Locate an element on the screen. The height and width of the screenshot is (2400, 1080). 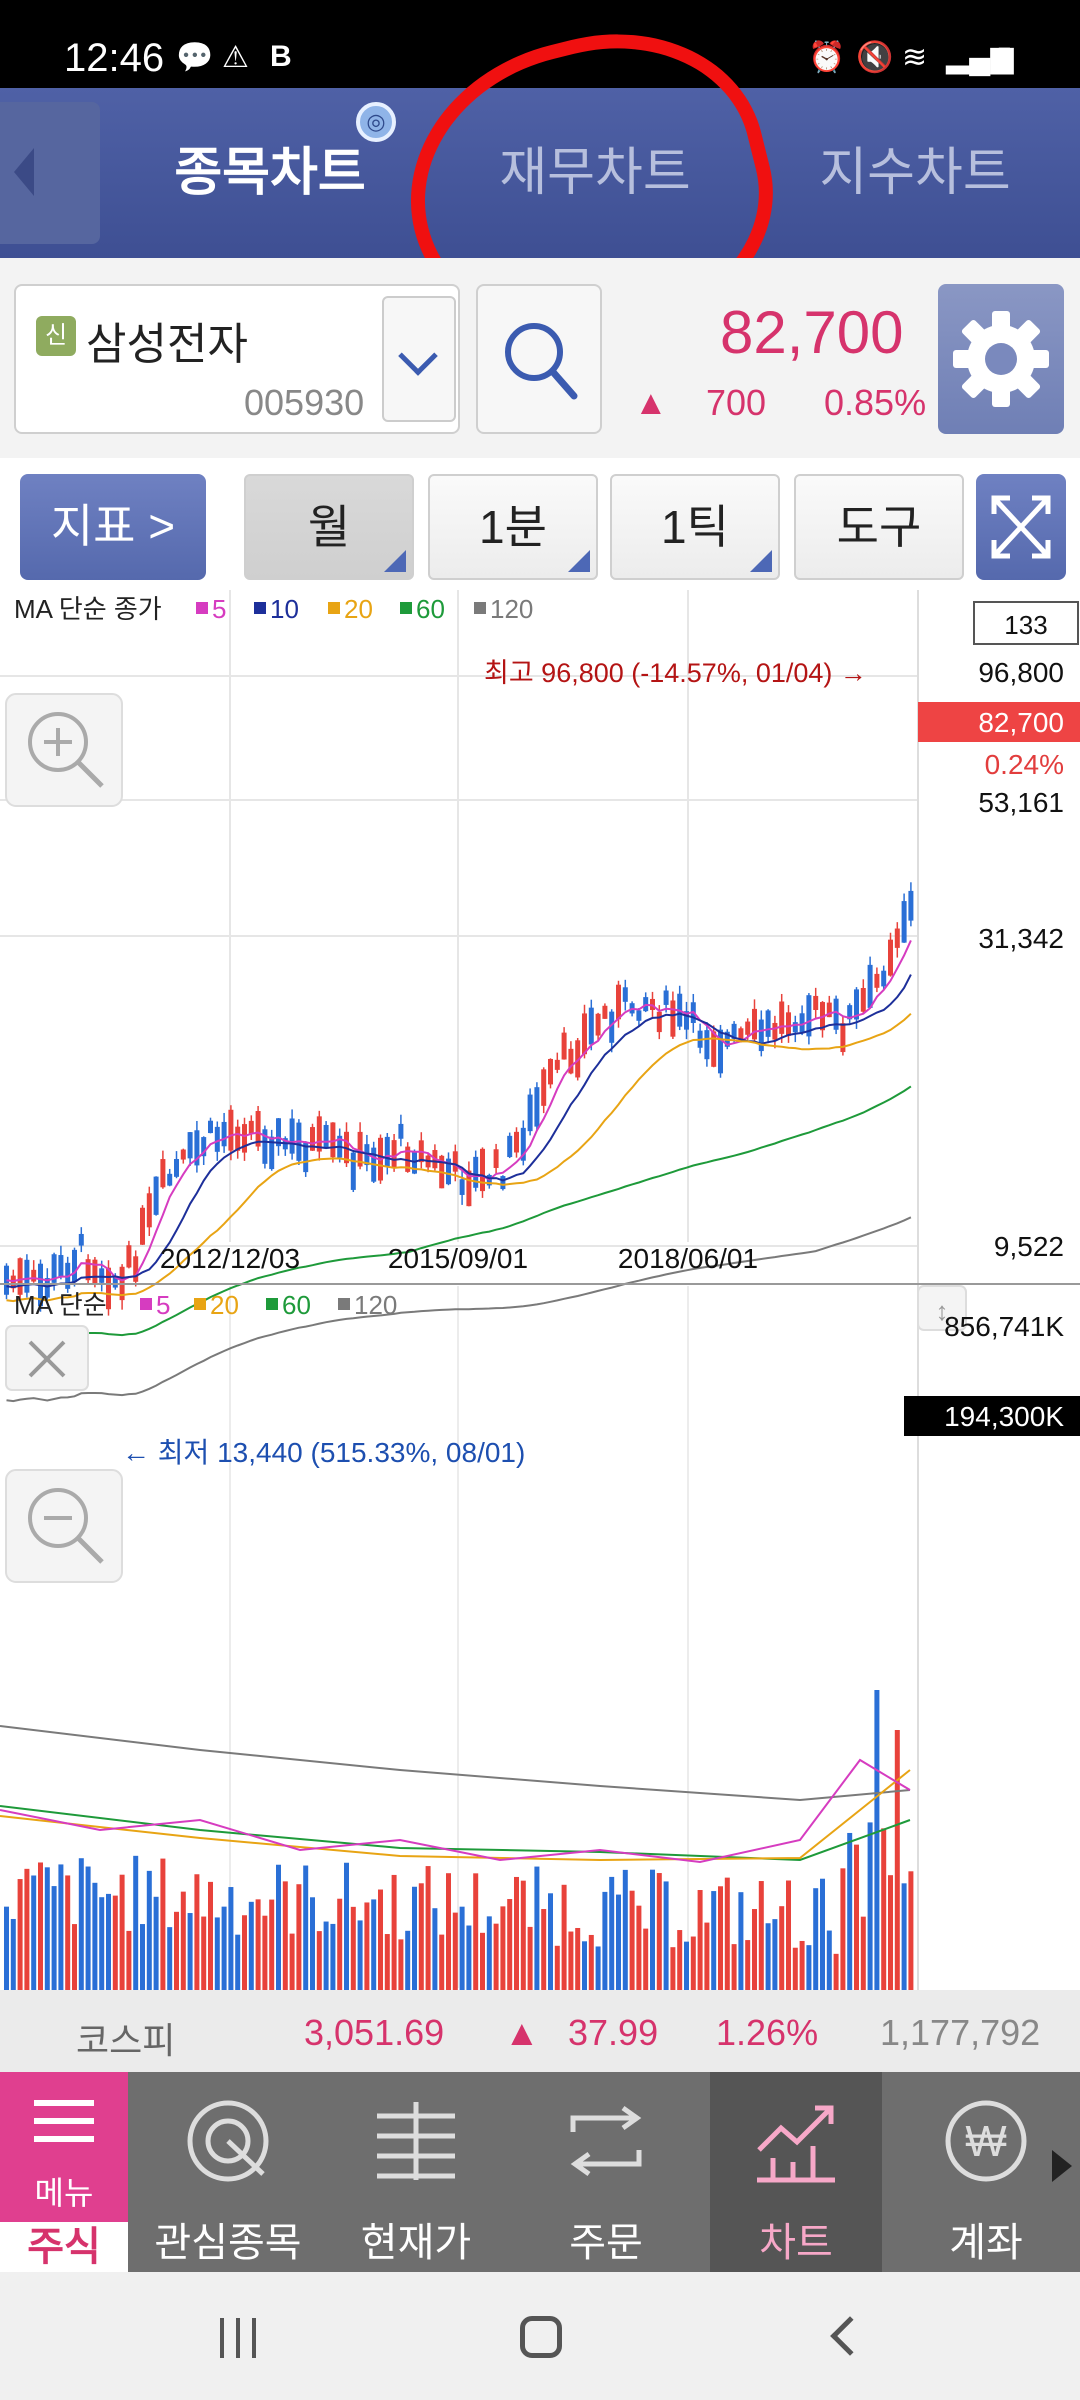
zoom-out-button is located at coordinates (64, 1526).